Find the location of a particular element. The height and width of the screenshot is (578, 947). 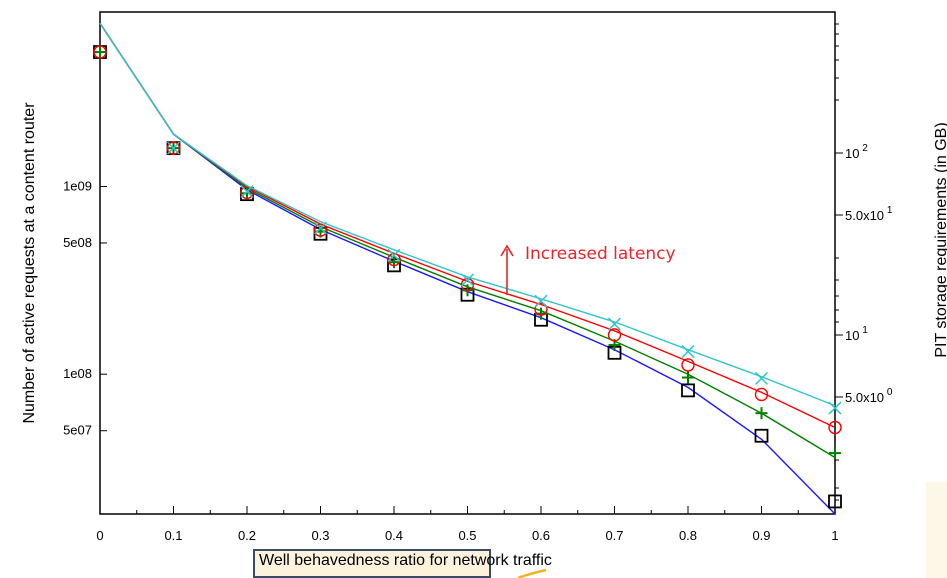

x-tick-label: 0.1 is located at coordinates (173, 535).